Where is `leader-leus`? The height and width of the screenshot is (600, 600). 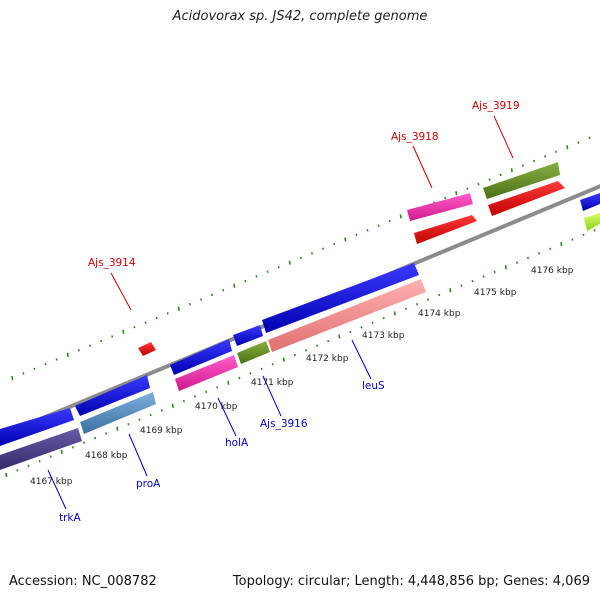
leader-leus is located at coordinates (361, 359).